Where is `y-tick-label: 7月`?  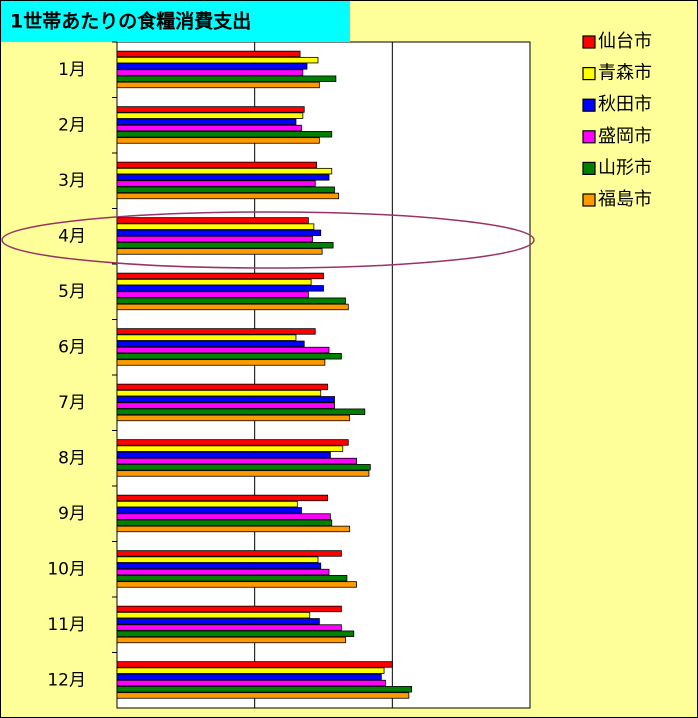
y-tick-label: 7月 is located at coordinates (72, 403).